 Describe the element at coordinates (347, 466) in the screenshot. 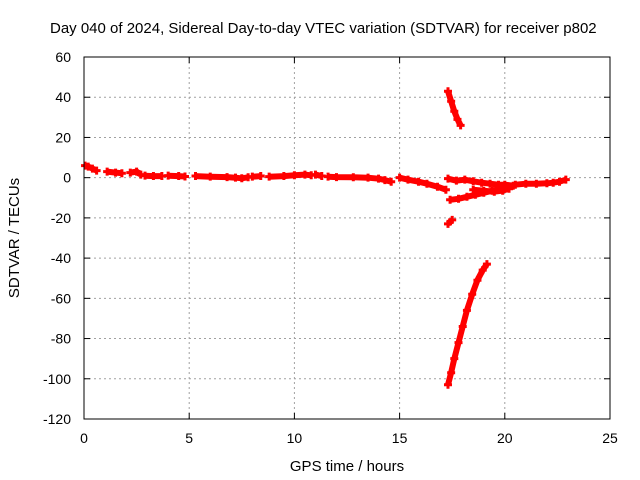

I see `x-axis-label: GPS time / hours` at that location.